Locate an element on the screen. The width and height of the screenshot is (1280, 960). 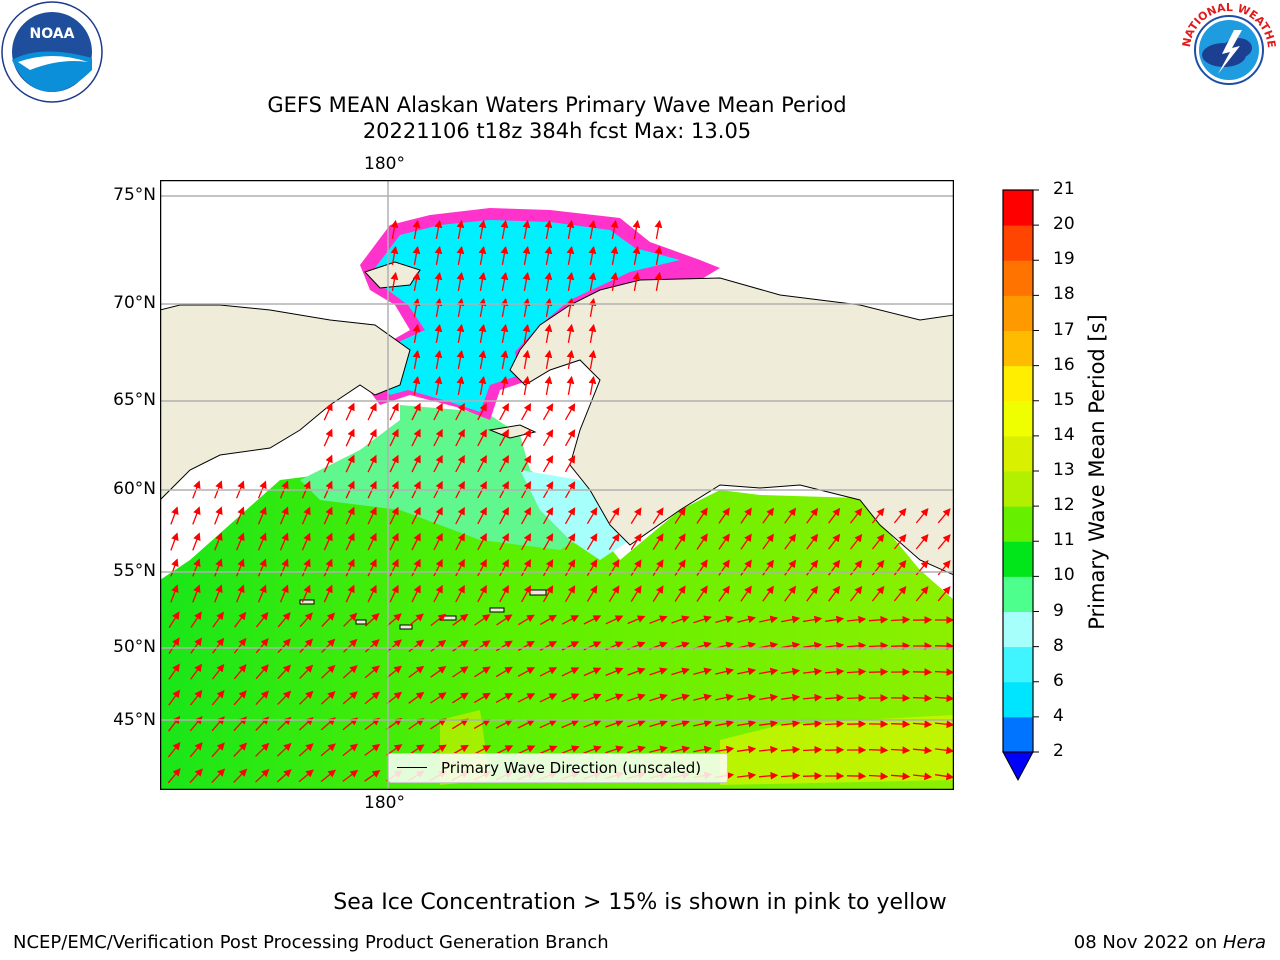
colorbar-tick-label: 17 is located at coordinates (1064, 329).